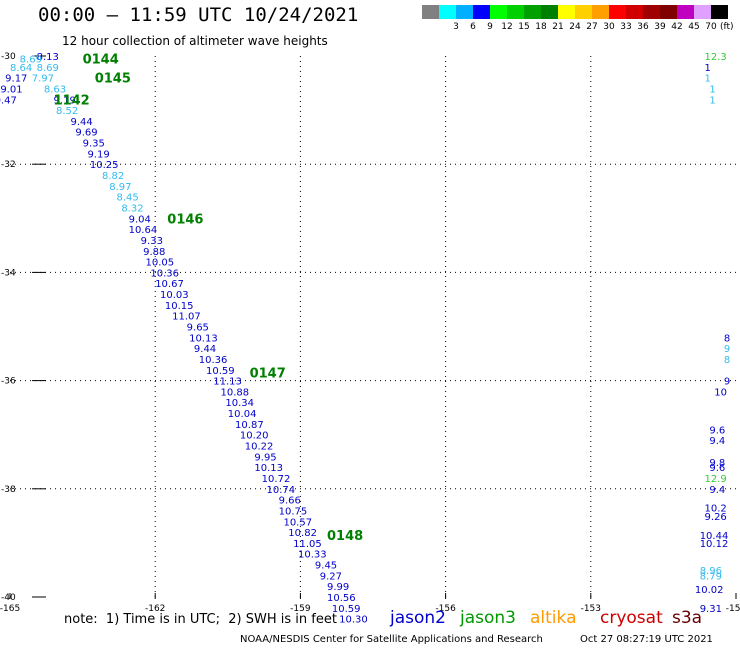 The image size is (740, 650). Describe the element at coordinates (281, 490) in the screenshot. I see `wave-height-label: 10.74` at that location.